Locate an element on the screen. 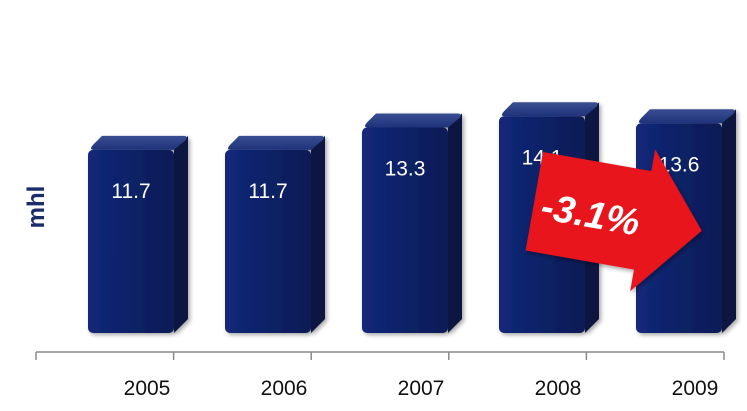 This screenshot has height=411, width=747. value-label-2007: 13.3 is located at coordinates (405, 169).